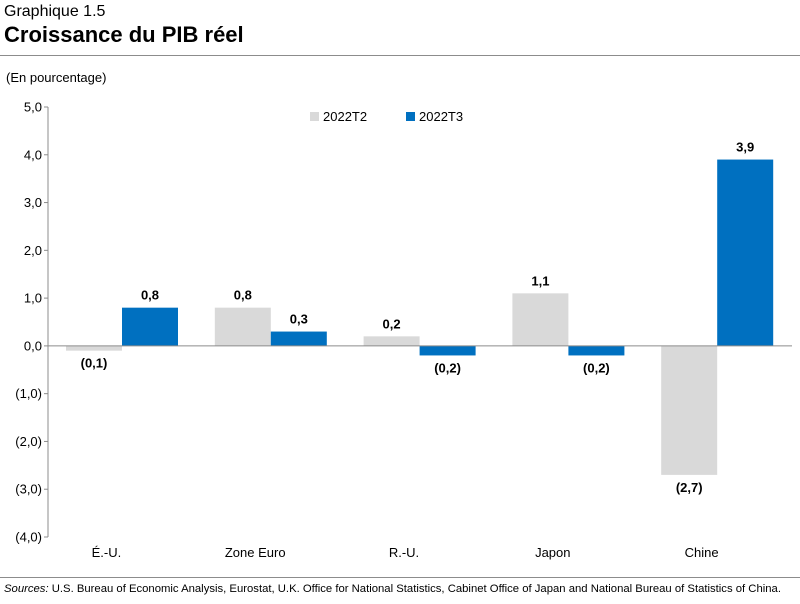 Image resolution: width=800 pixels, height=604 pixels. I want to click on data-label-2022T2-0: (0,1), so click(94, 363).